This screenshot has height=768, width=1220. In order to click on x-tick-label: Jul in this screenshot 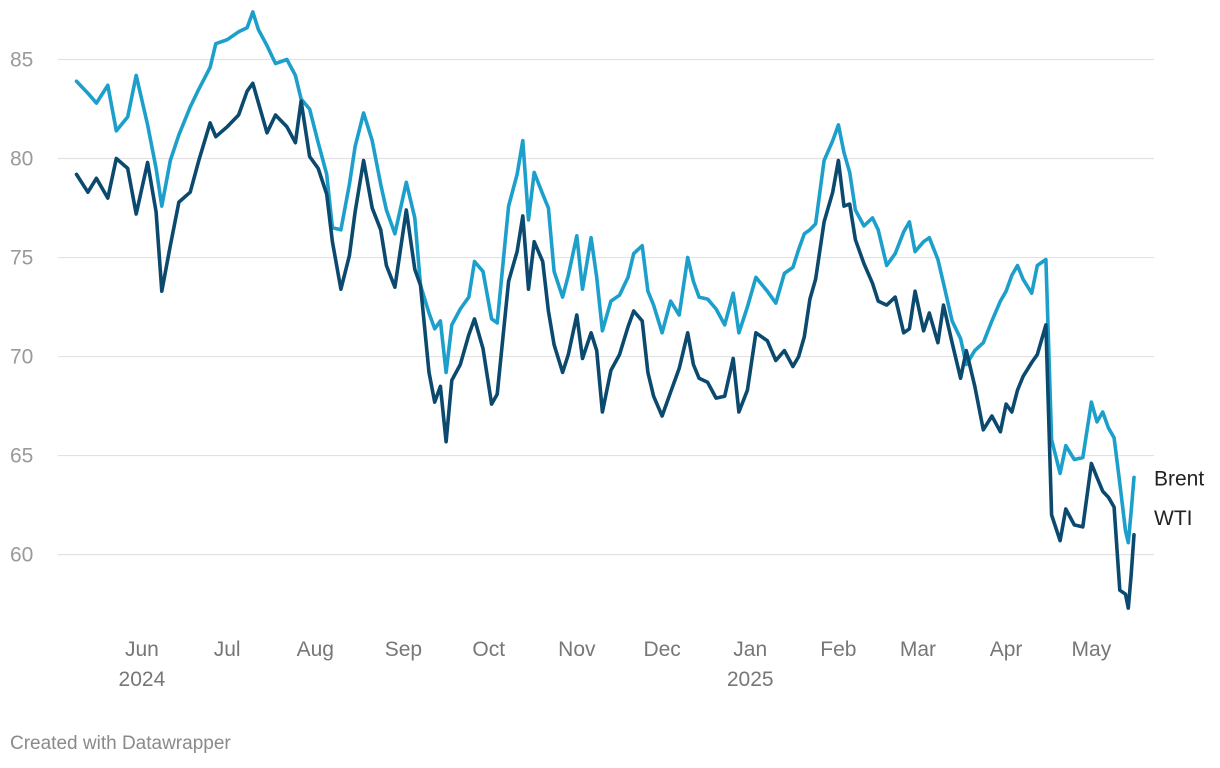, I will do `click(227, 649)`.